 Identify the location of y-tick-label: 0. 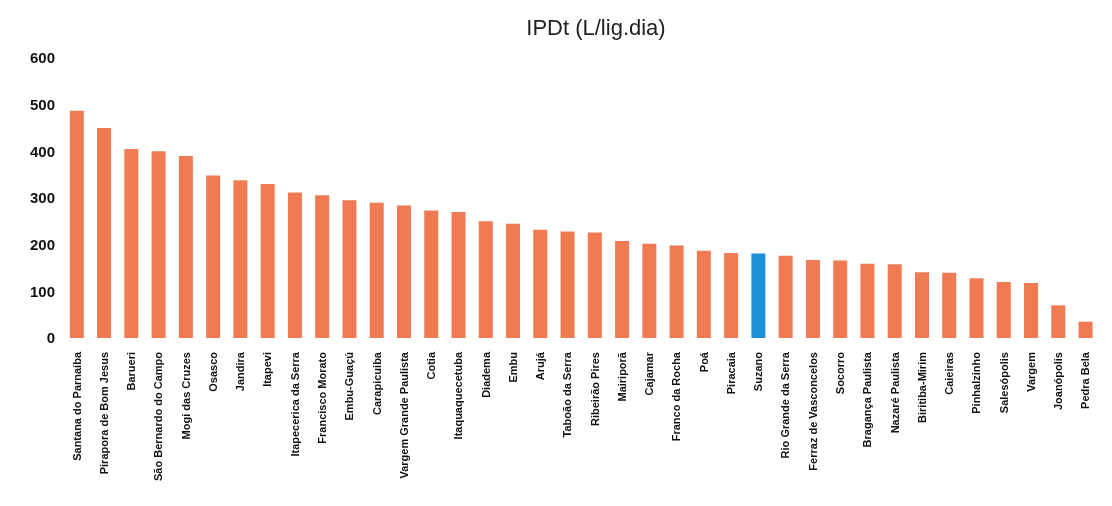
(50, 338).